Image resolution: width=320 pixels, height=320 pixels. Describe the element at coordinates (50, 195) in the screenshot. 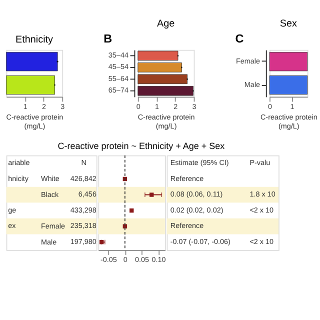

I see `y-tick-label: Black` at that location.